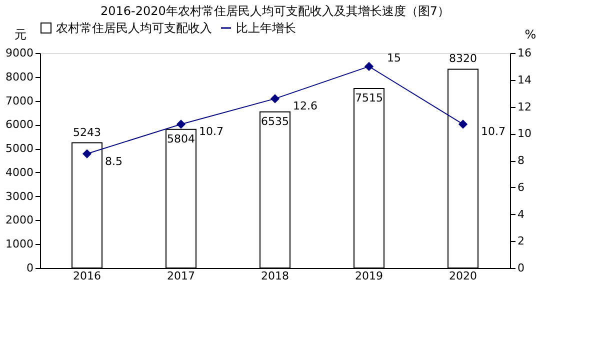  I want to click on x-tick-label: 2018, so click(275, 276).